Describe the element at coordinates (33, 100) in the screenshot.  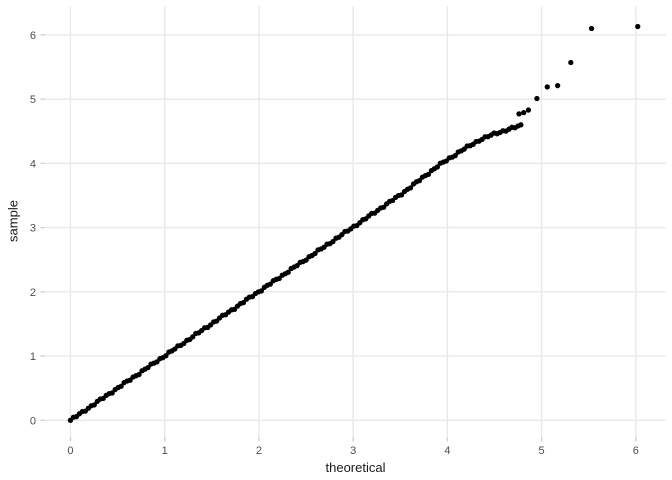
I see `y-tick-label: 5` at that location.